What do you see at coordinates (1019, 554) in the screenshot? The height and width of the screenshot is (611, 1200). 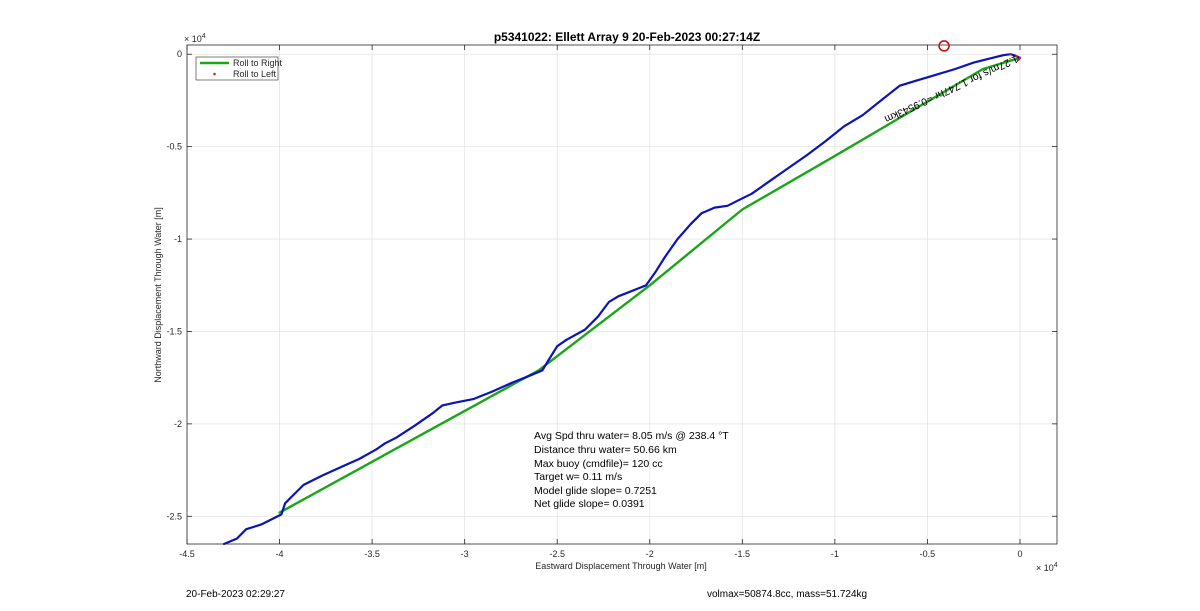 I see `x-tick-label: 0` at bounding box center [1019, 554].